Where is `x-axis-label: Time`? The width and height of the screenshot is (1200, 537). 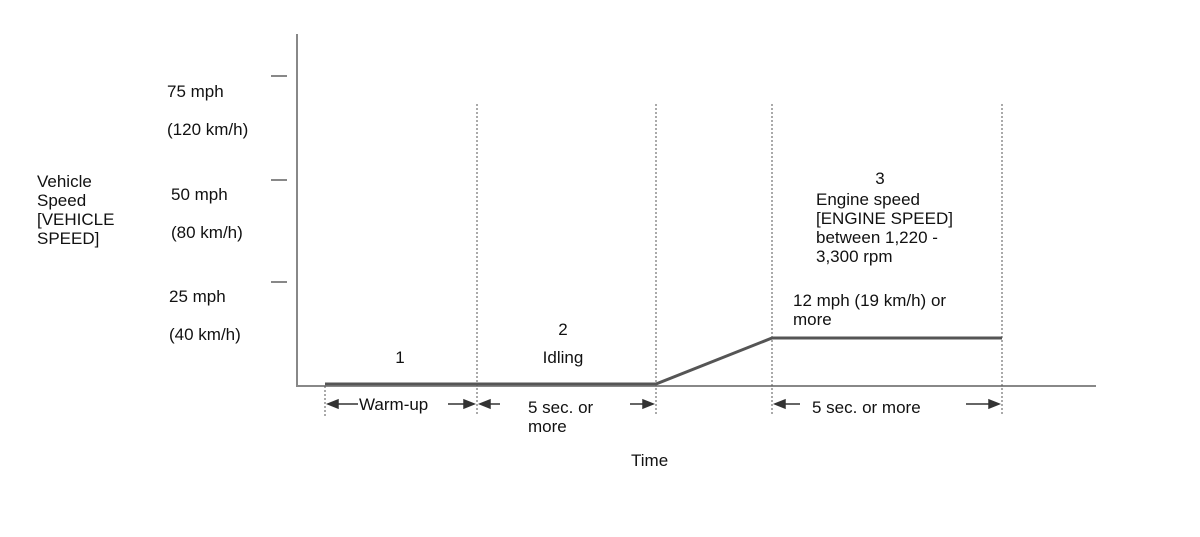 x-axis-label: Time is located at coordinates (650, 460).